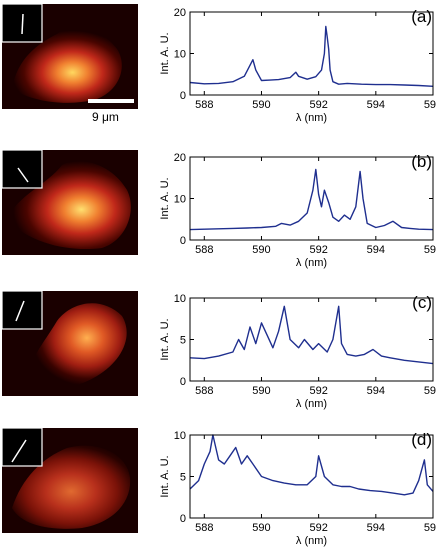 The width and height of the screenshot is (436, 555). I want to click on panel-label: (b), so click(421, 161).